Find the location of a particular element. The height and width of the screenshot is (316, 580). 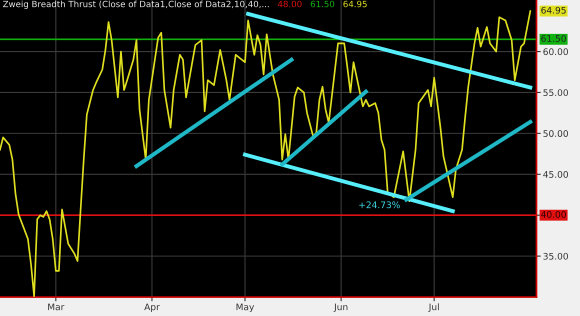

annotation: 48.00 is located at coordinates (290, 4).